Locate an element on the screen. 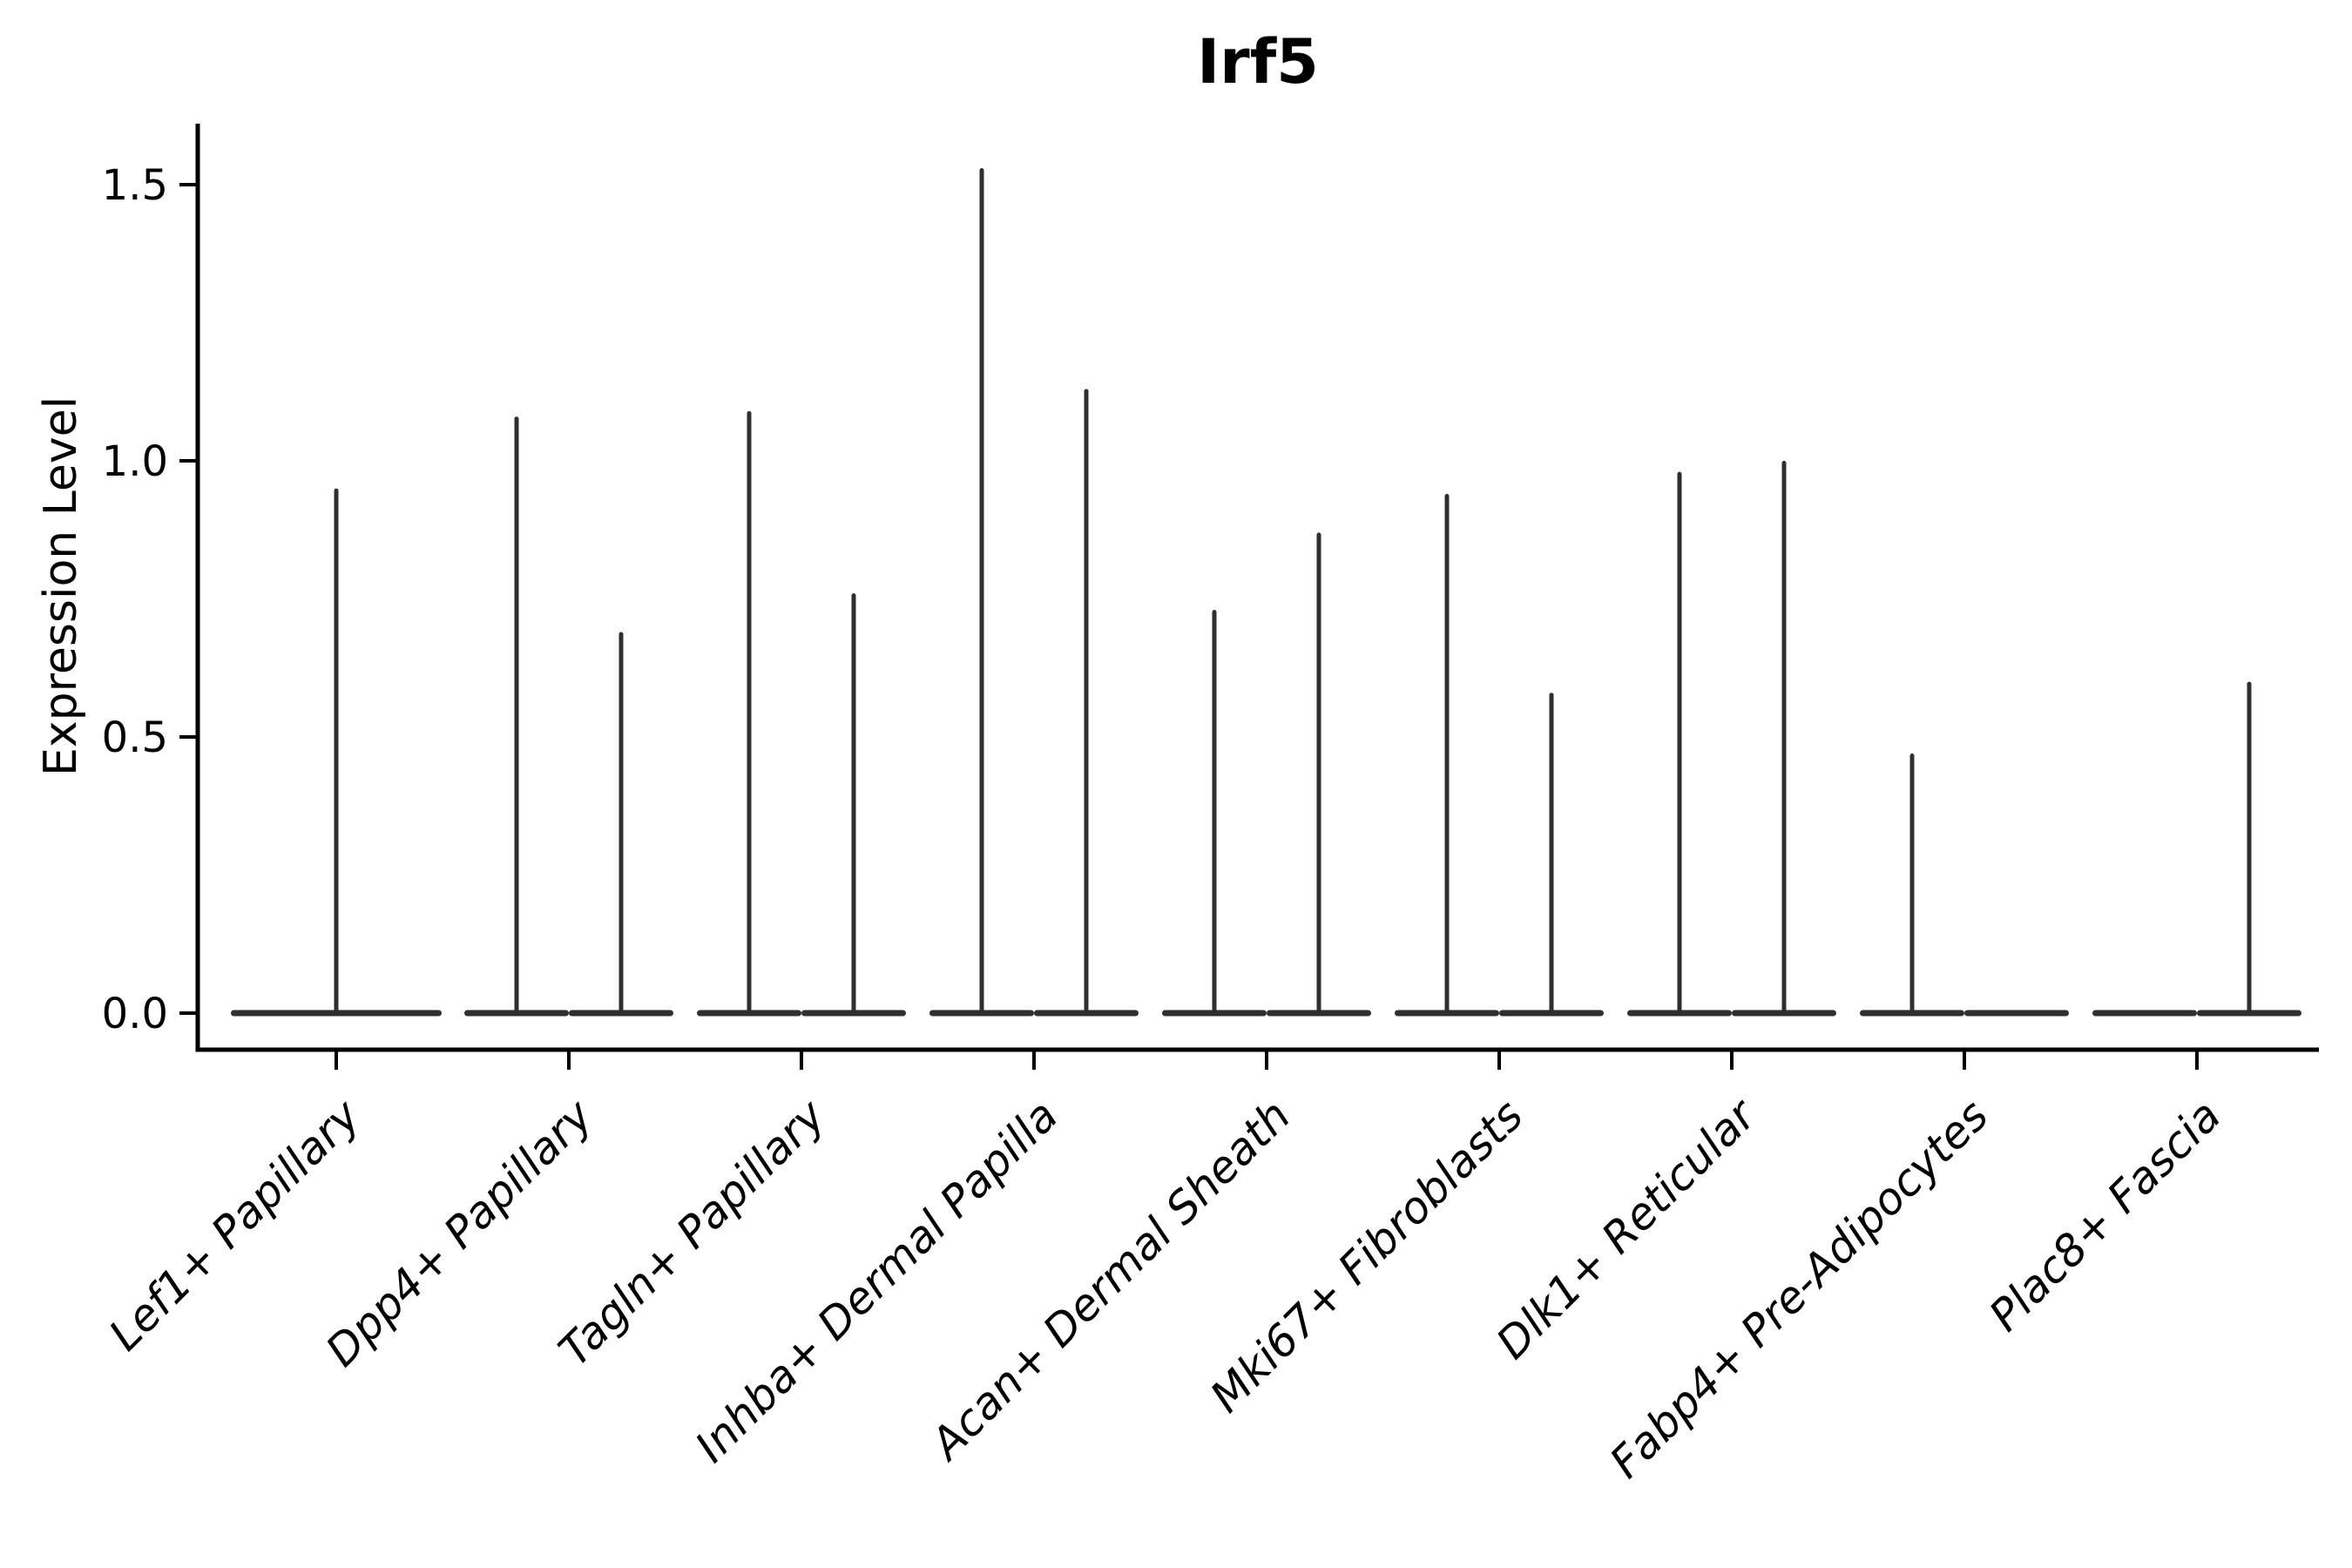  x-tick-label: Lef1+ Papillary is located at coordinates (235, 1224).